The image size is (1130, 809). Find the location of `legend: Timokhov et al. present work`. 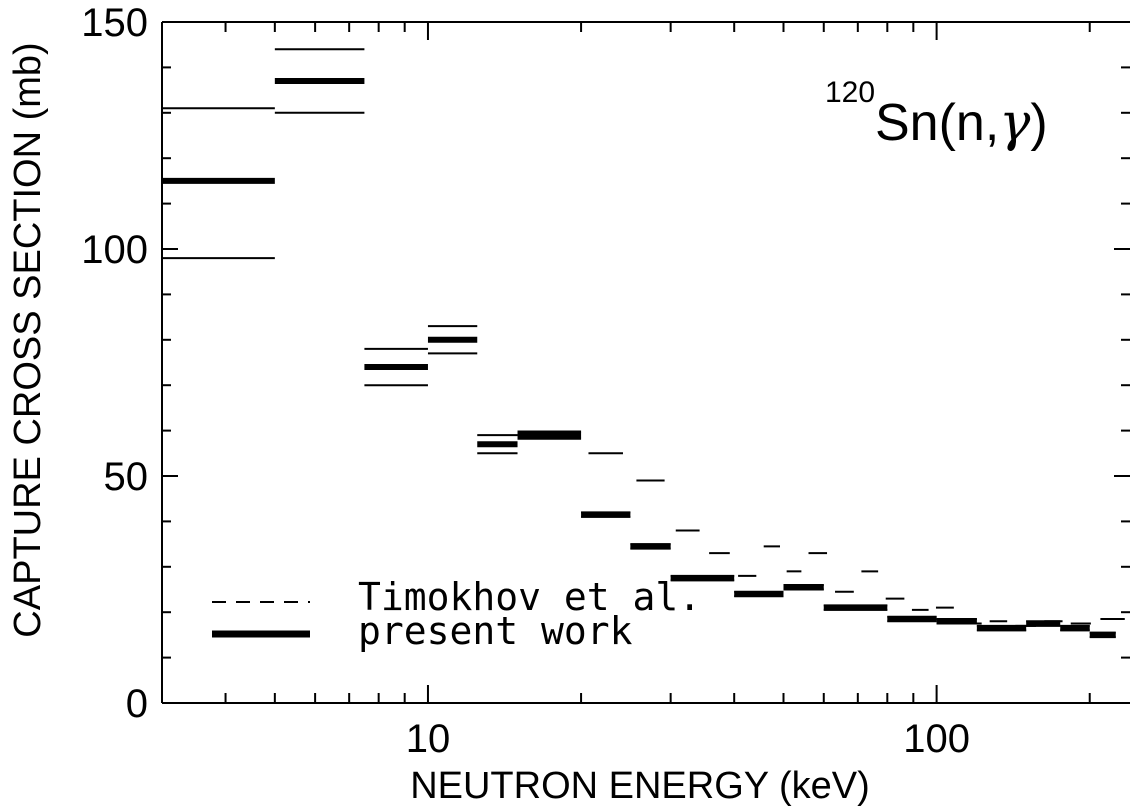

legend: Timokhov et al. present work is located at coordinates (456, 614).